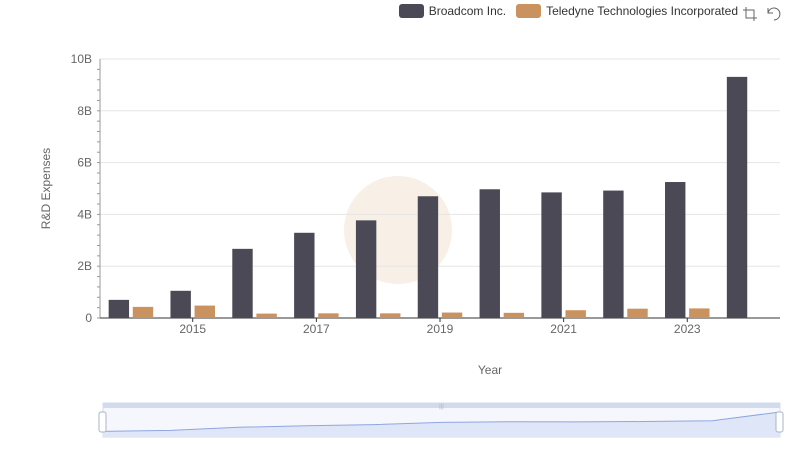 This screenshot has height=461, width=800. I want to click on x-tick-label: 2015, so click(192, 329).